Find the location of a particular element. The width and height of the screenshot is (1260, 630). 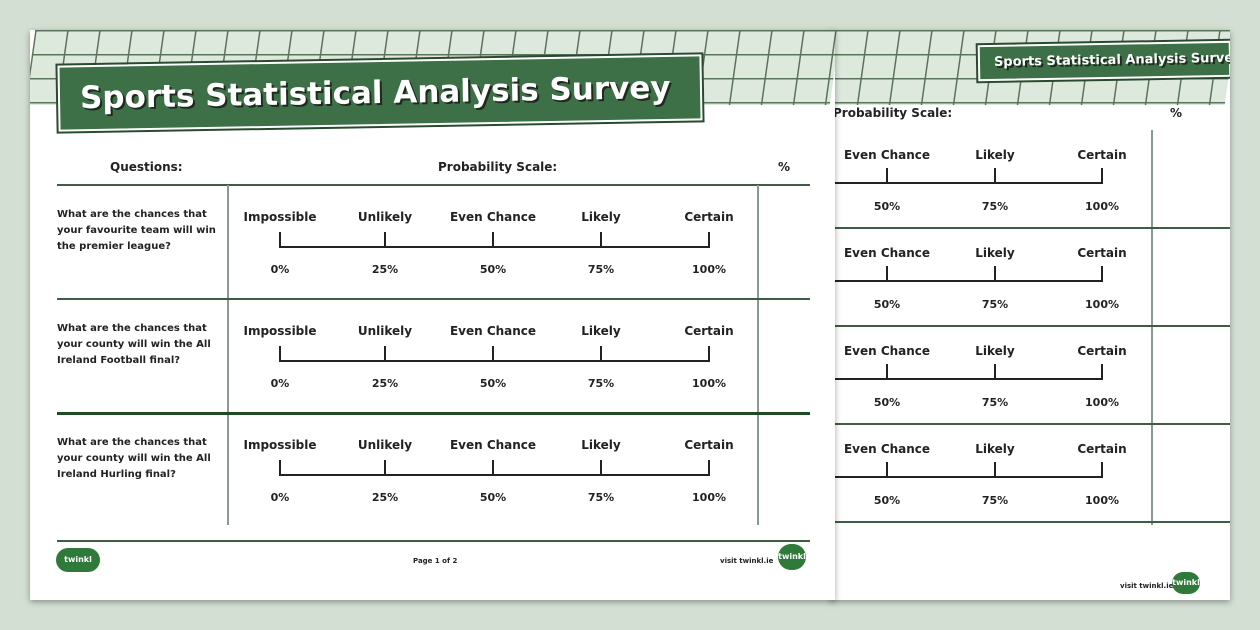

header-divider is located at coordinates (433, 185).